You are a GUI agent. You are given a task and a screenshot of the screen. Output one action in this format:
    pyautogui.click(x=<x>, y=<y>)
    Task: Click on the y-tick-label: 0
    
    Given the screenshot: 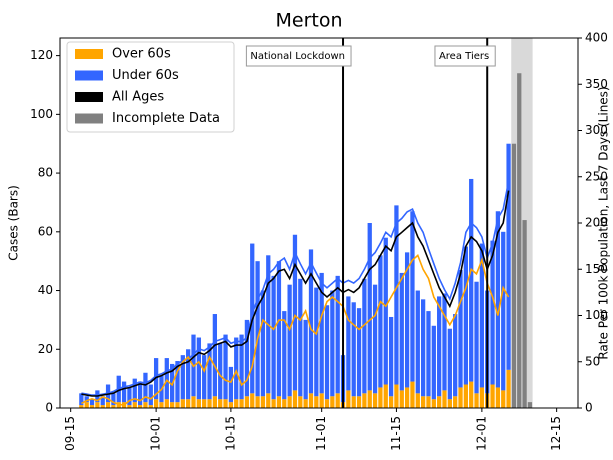 What is the action you would take?
    pyautogui.click(x=49, y=408)
    